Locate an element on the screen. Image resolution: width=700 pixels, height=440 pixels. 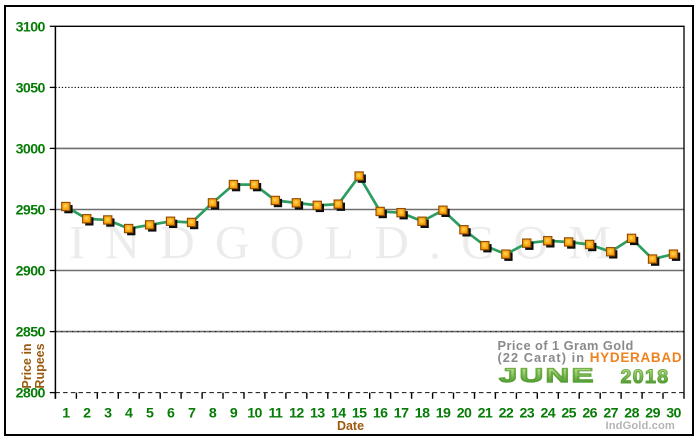
svg-text: Date is located at coordinates (350, 426).